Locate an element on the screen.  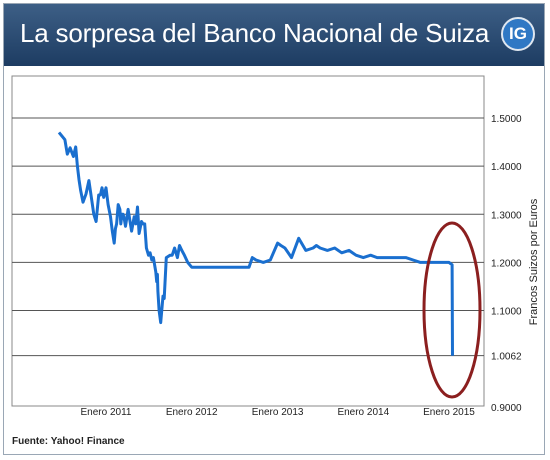
y-tick-label: 1.3000 is located at coordinates (506, 215).